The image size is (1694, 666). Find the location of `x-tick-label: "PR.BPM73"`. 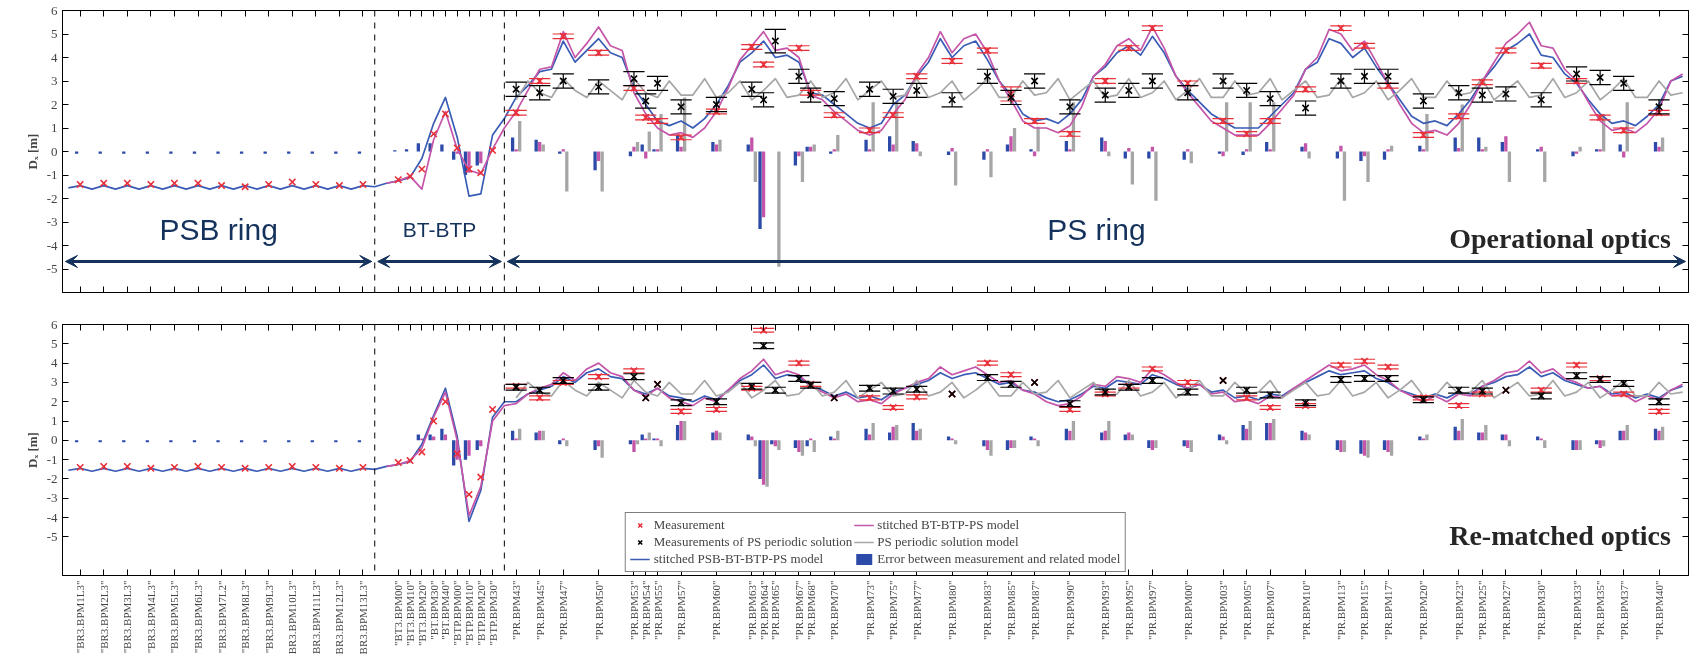

x-tick-label: "PR.BPM73" is located at coordinates (869, 610).